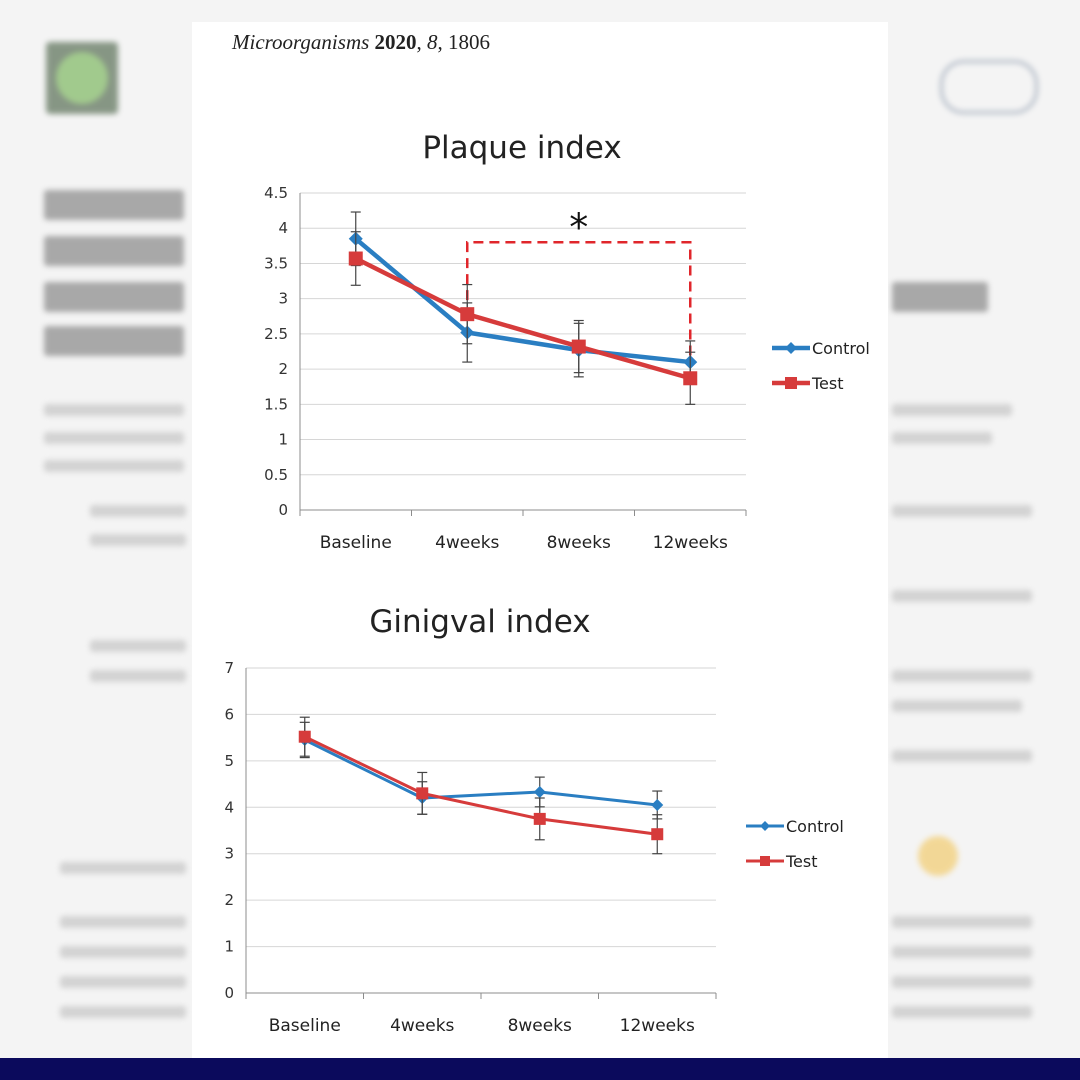  What do you see at coordinates (395, 42) in the screenshot?
I see `journal-year: 2020` at bounding box center [395, 42].